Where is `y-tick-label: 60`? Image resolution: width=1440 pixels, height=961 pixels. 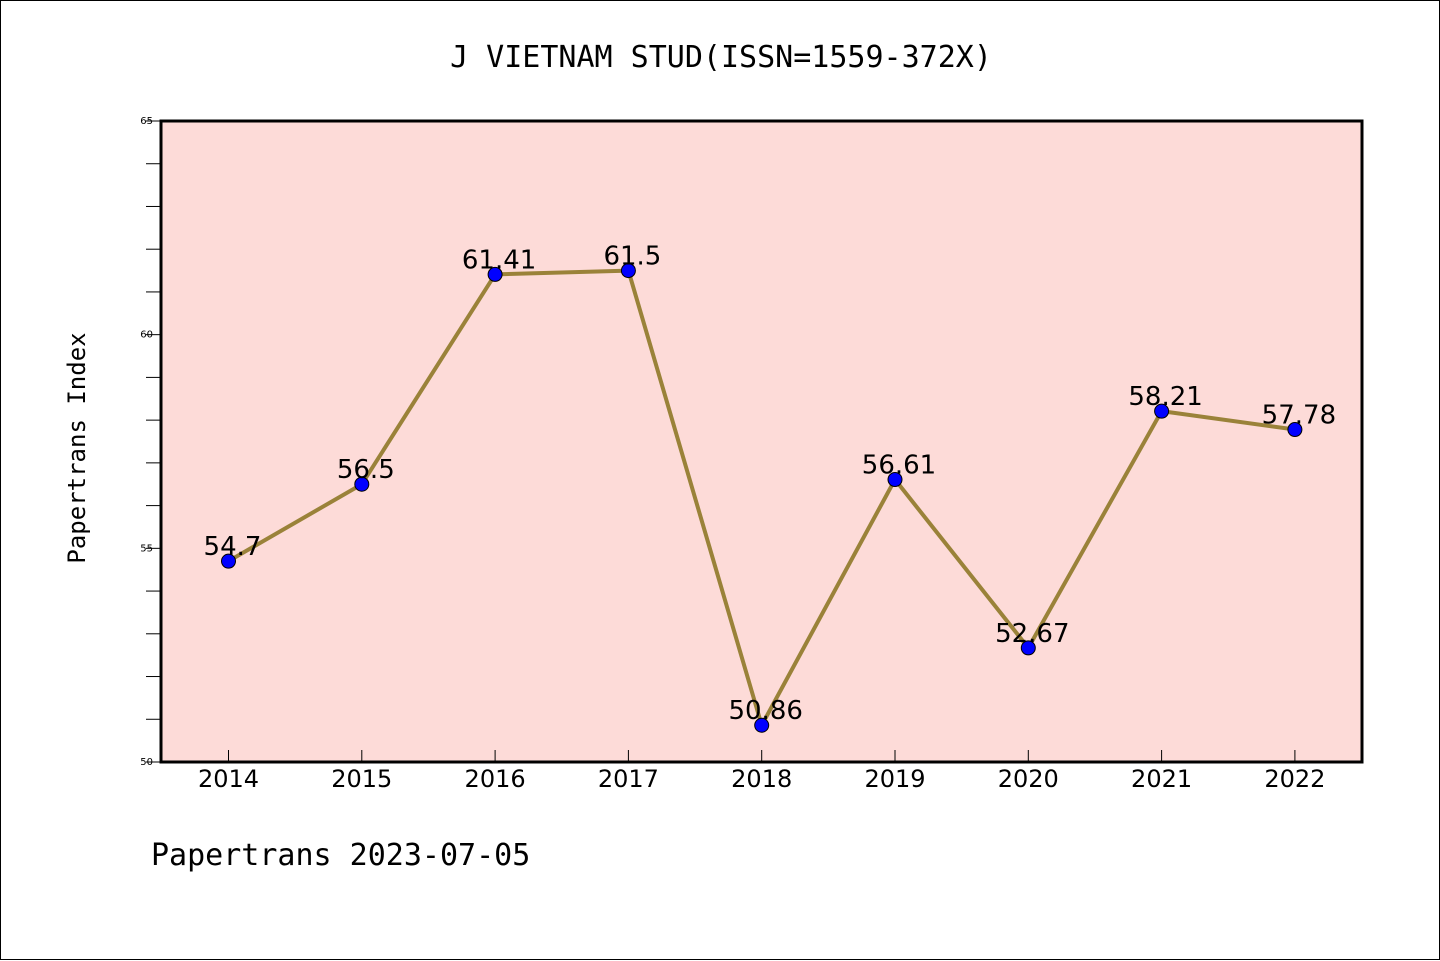
y-tick-label: 60 is located at coordinates (146, 335).